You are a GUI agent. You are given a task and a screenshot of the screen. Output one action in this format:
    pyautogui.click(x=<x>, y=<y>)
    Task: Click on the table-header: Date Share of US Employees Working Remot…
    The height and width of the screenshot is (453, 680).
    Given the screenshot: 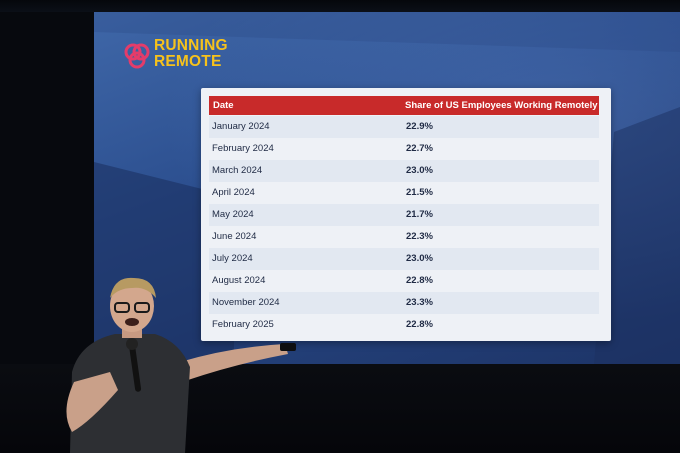 What is the action you would take?
    pyautogui.click(x=404, y=105)
    